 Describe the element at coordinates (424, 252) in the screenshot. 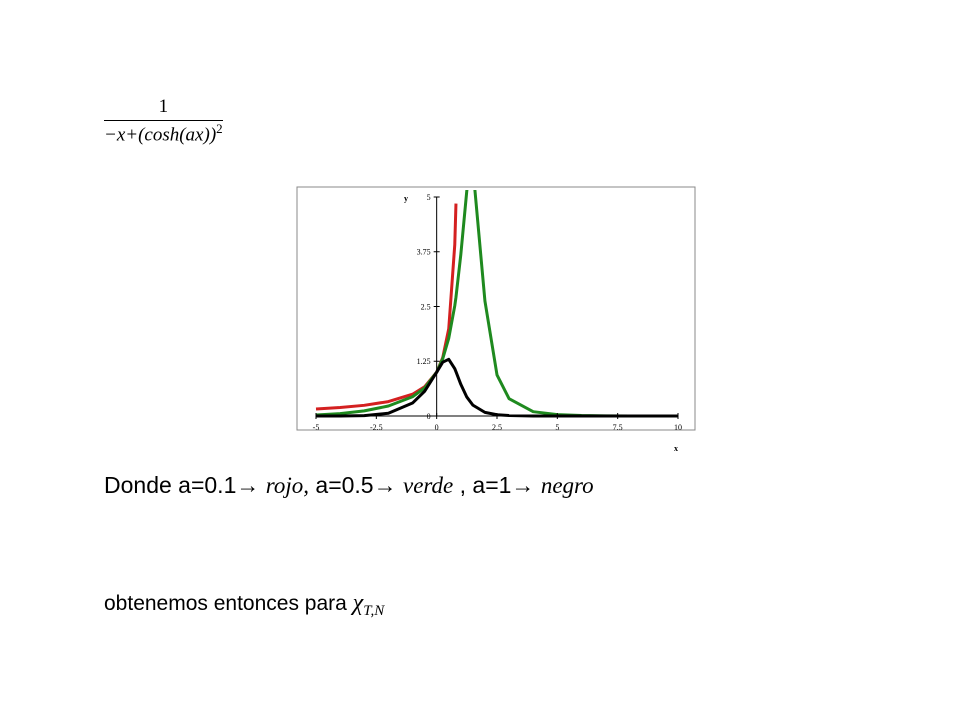

I see `y-tick-label: 3.75` at that location.